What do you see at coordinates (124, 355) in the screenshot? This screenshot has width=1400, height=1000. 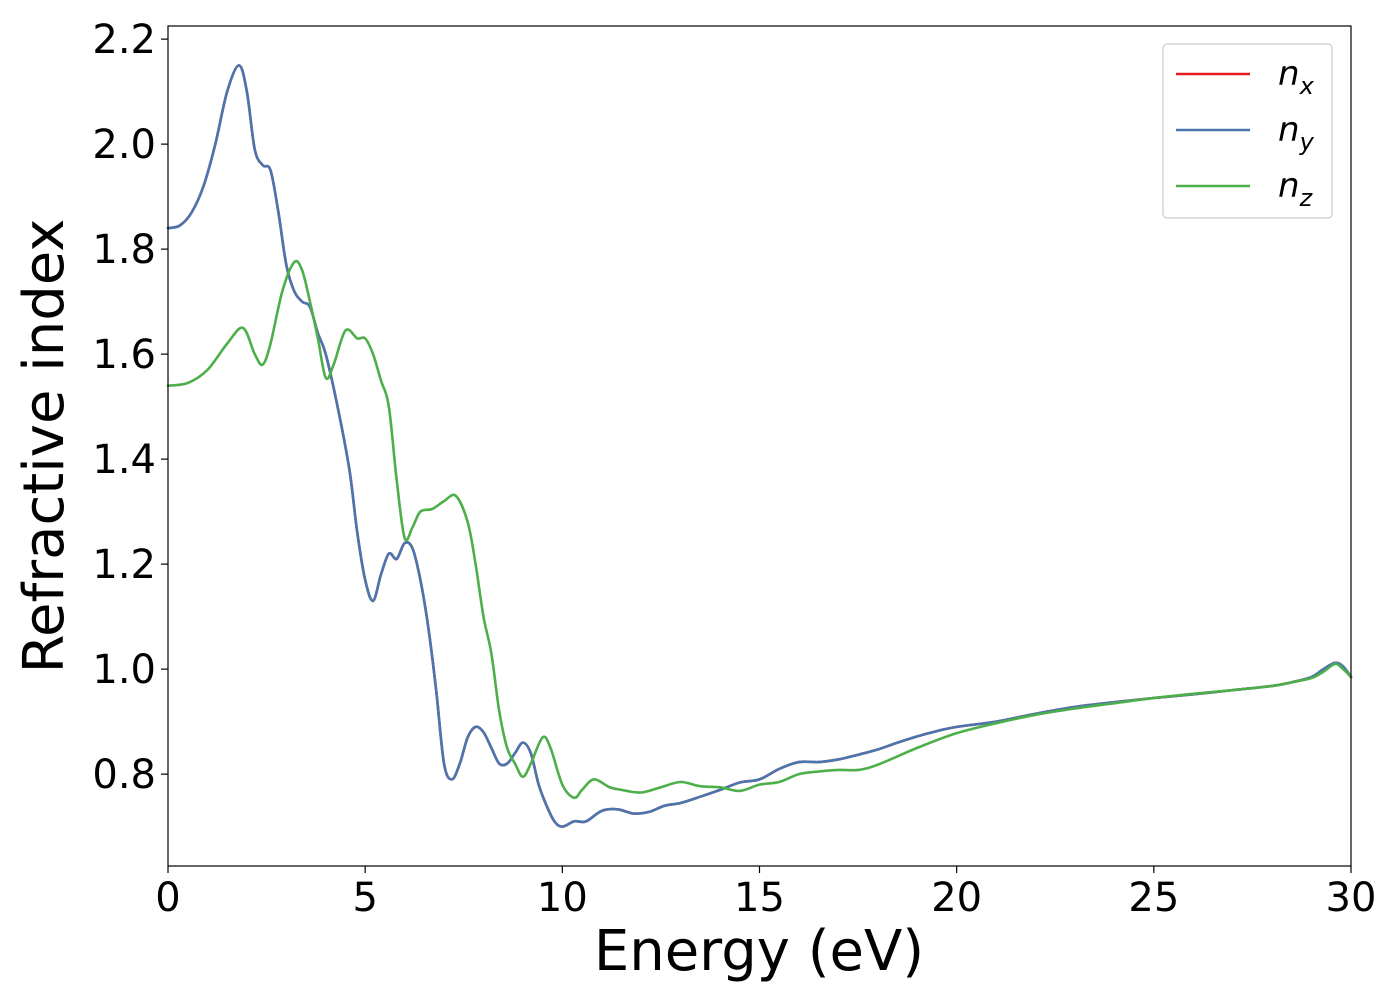 I see `y-tick-label: 1.6` at bounding box center [124, 355].